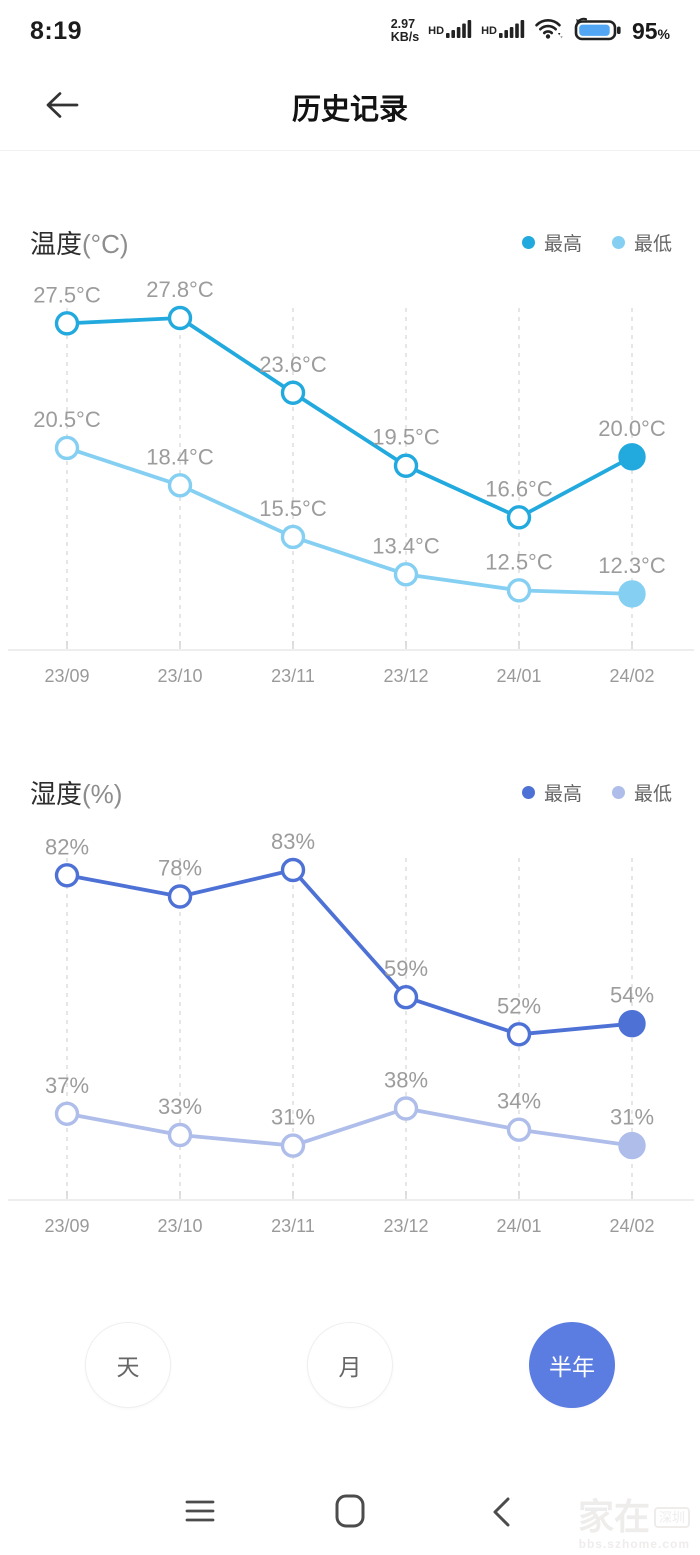  I want to click on value-label: 20.0°C, so click(632, 428).